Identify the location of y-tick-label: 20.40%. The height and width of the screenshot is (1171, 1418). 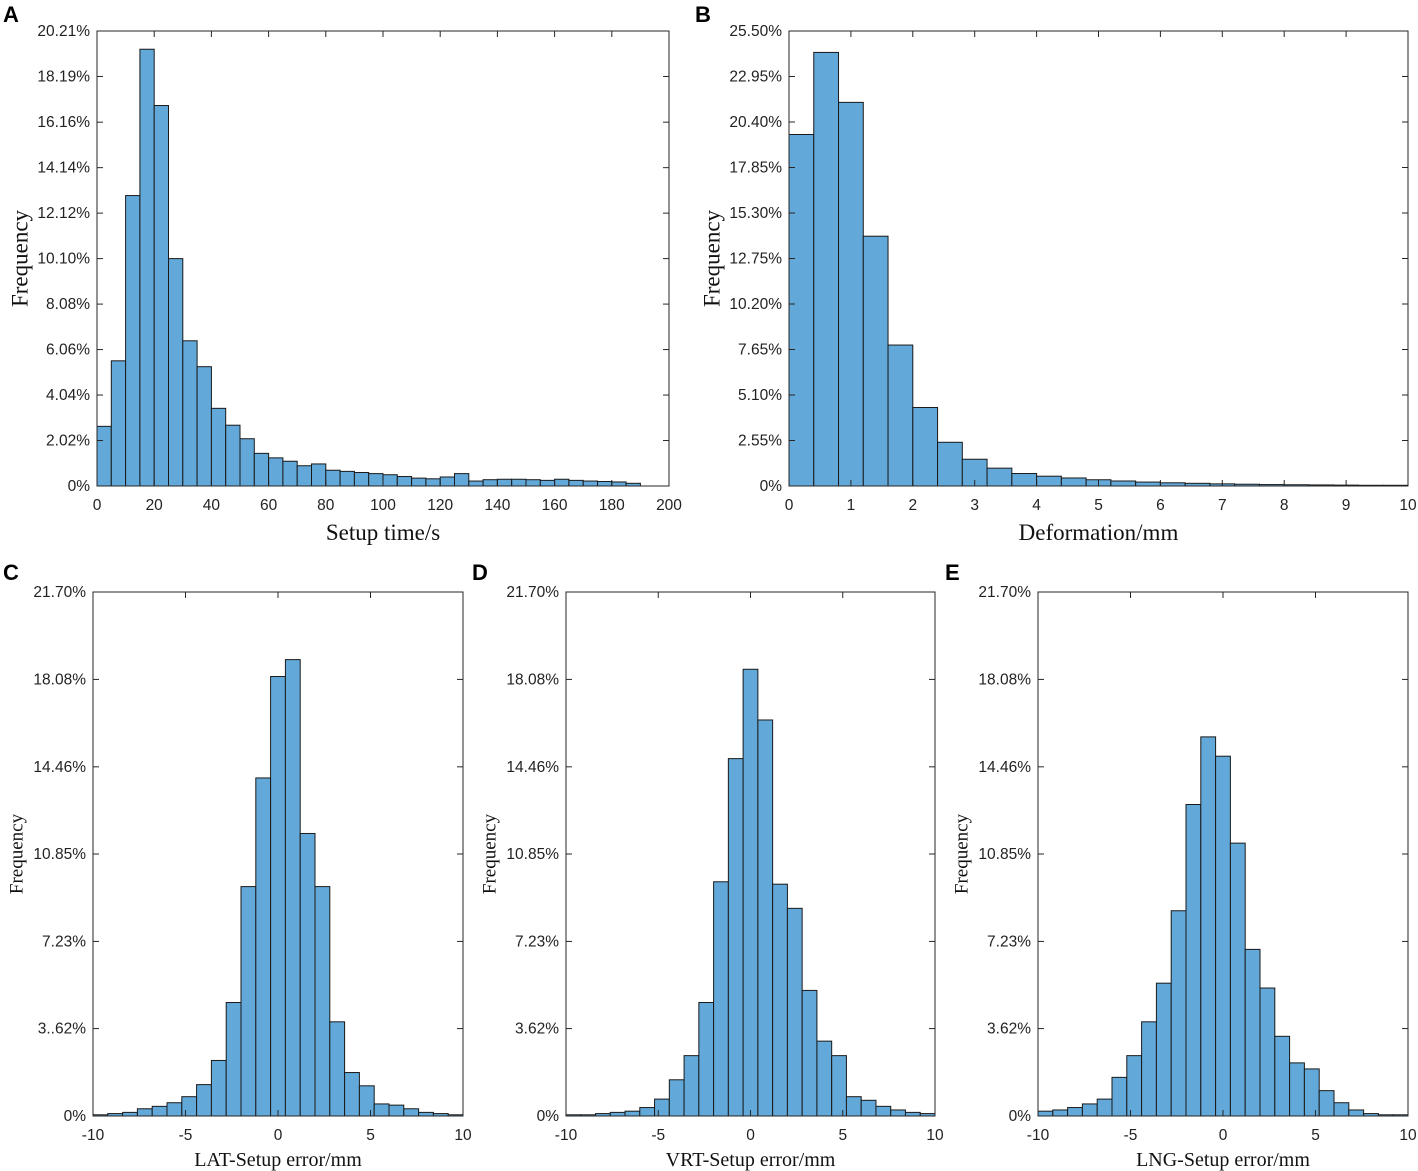
(755, 122).